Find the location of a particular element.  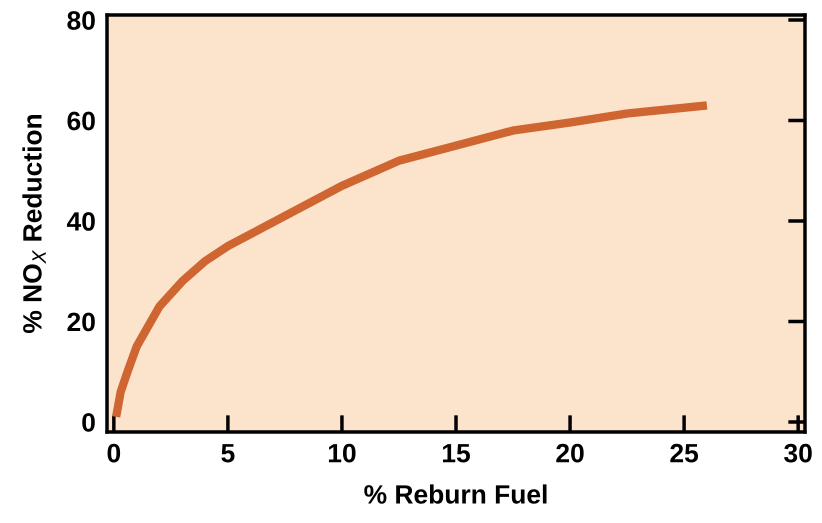

y-tick-label: 60 is located at coordinates (81, 121).